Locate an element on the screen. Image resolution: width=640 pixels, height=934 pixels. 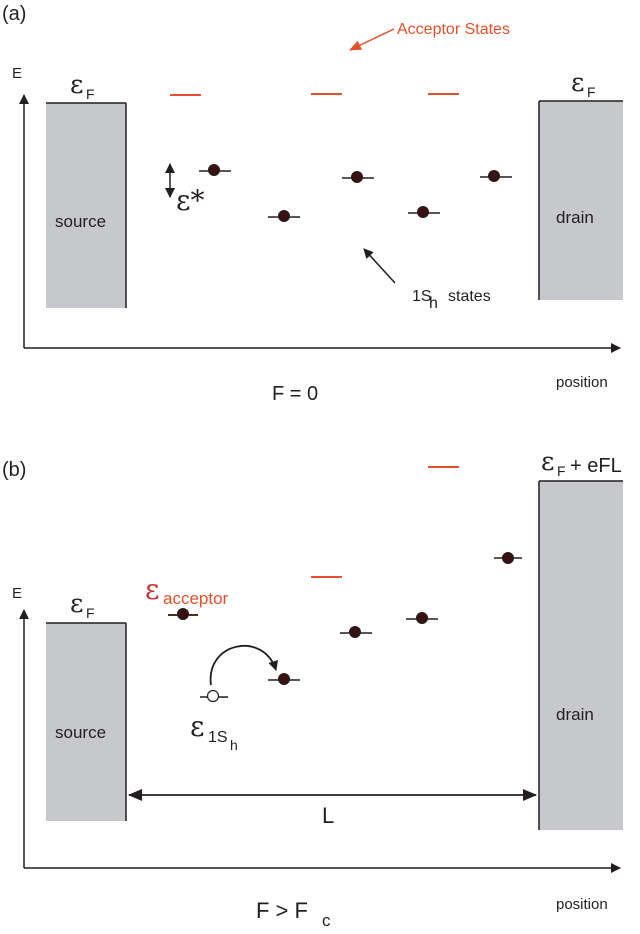
panel-b-length-label: L is located at coordinates (328, 815).